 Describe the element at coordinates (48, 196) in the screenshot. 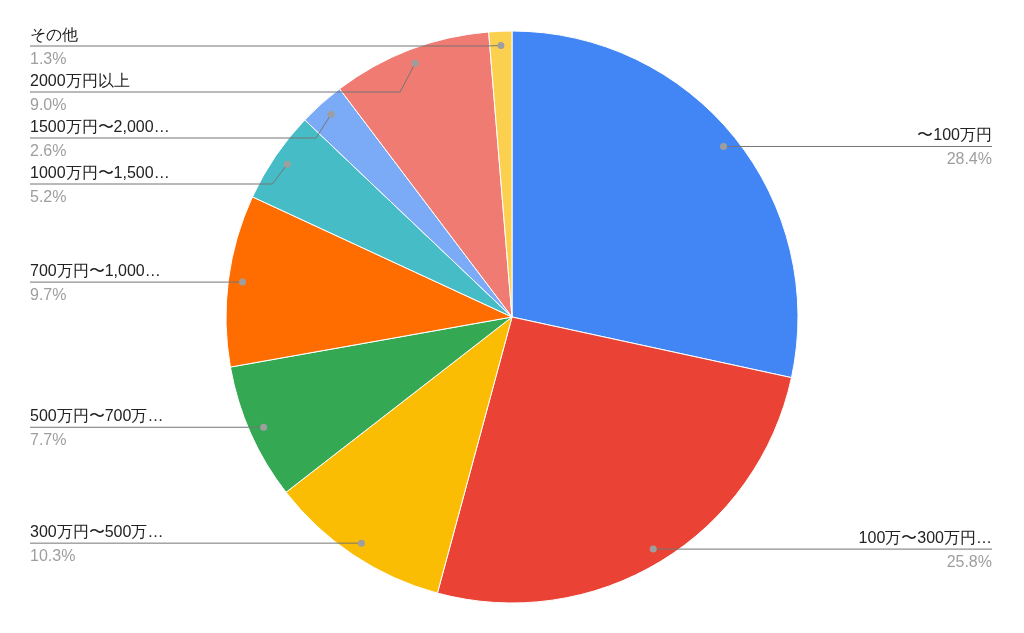

I see `data-label: 5.2%` at that location.